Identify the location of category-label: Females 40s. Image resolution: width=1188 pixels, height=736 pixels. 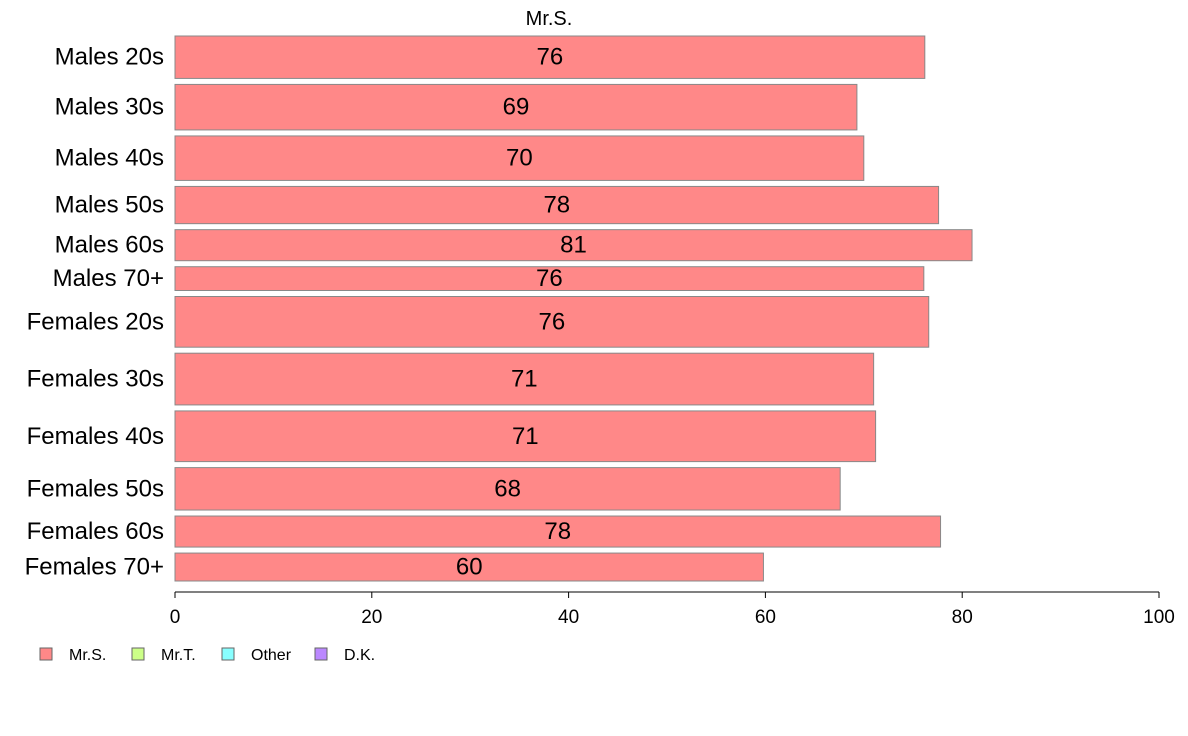
(95, 436).